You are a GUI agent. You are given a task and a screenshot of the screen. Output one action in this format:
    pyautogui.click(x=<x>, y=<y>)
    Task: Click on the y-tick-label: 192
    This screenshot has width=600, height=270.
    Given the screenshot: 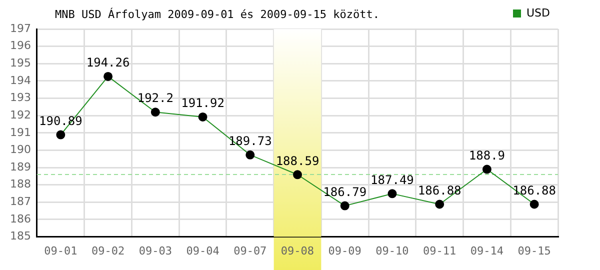 What is the action you would take?
    pyautogui.click(x=20, y=115)
    